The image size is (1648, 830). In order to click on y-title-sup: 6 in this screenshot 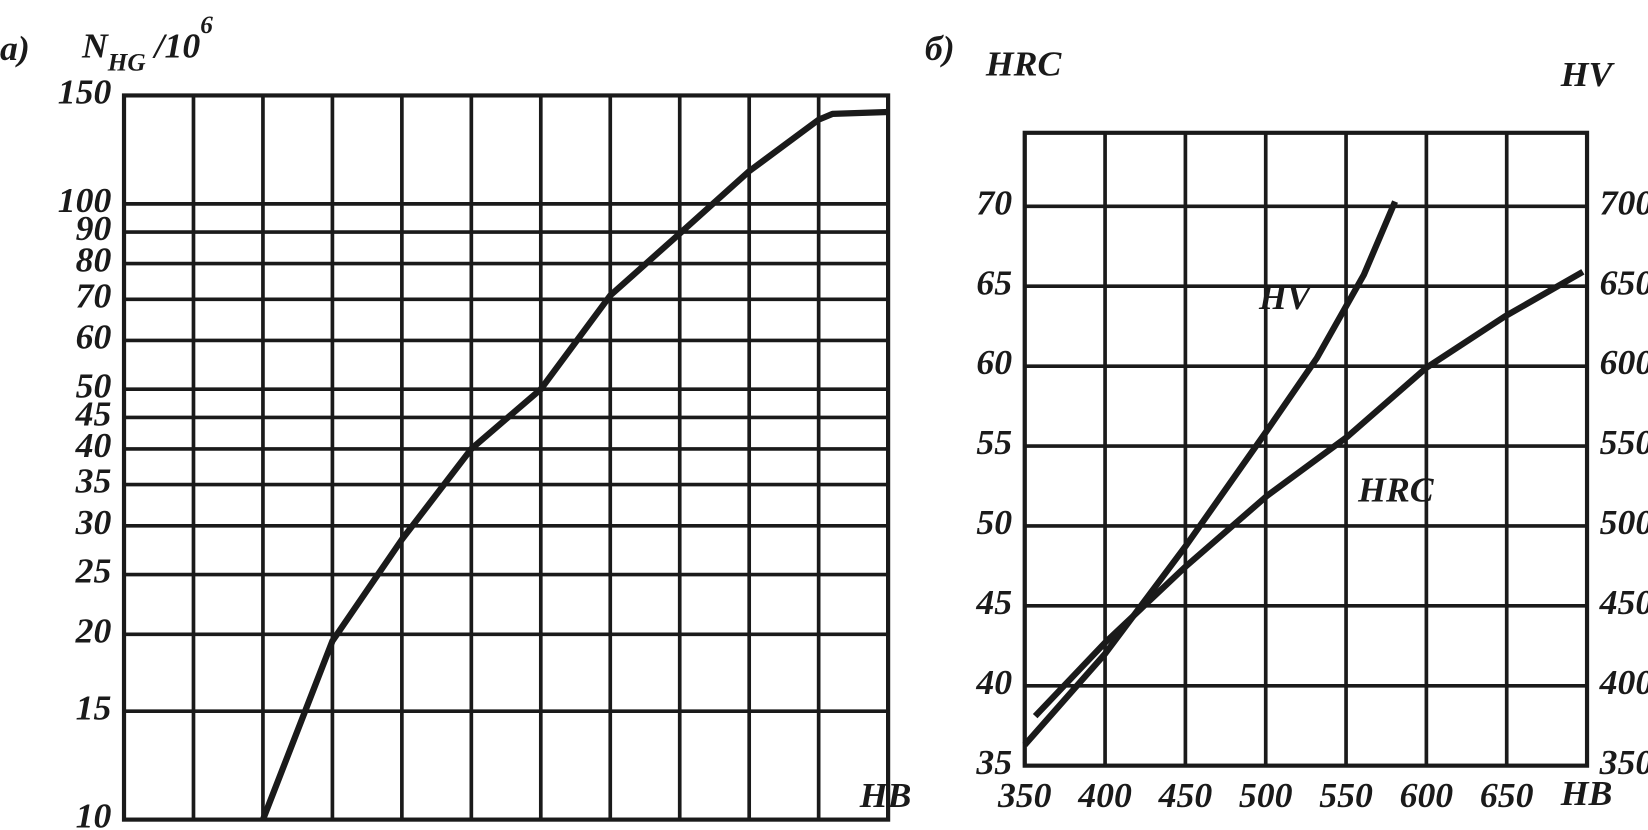, I will do `click(206, 25)`.